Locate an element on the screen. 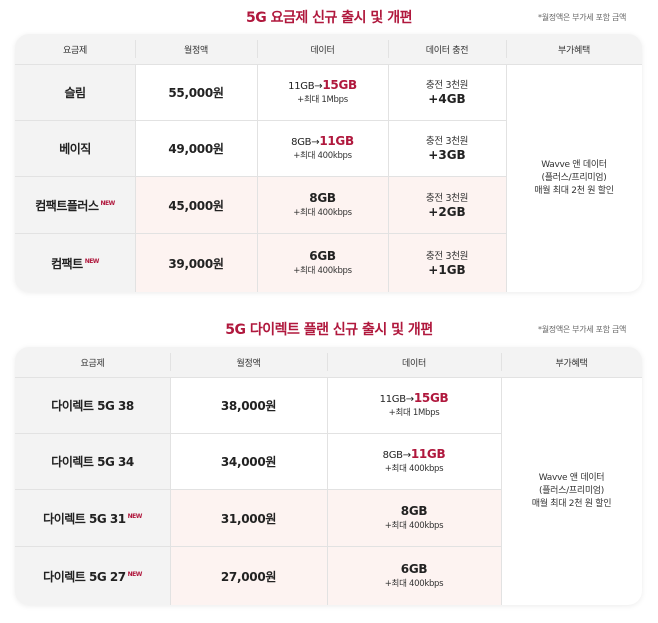  table-row-price: 39,000원 is located at coordinates (196, 263).